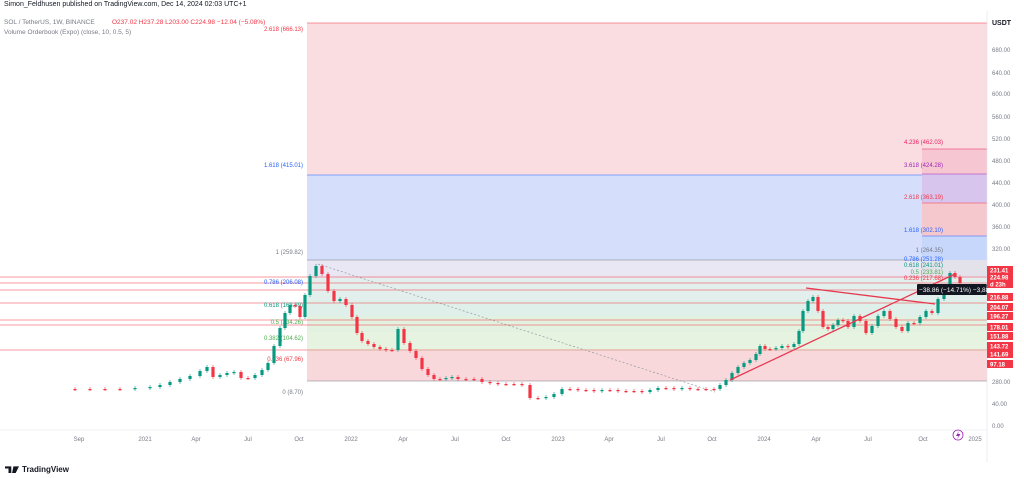  What do you see at coordinates (1001, 228) in the screenshot?
I see `price-tick-label: 360.00` at bounding box center [1001, 228].